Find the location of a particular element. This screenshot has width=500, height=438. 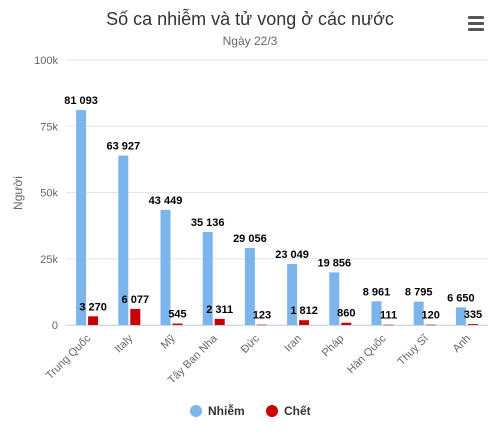

y-tick-label: 25k is located at coordinates (49, 260).